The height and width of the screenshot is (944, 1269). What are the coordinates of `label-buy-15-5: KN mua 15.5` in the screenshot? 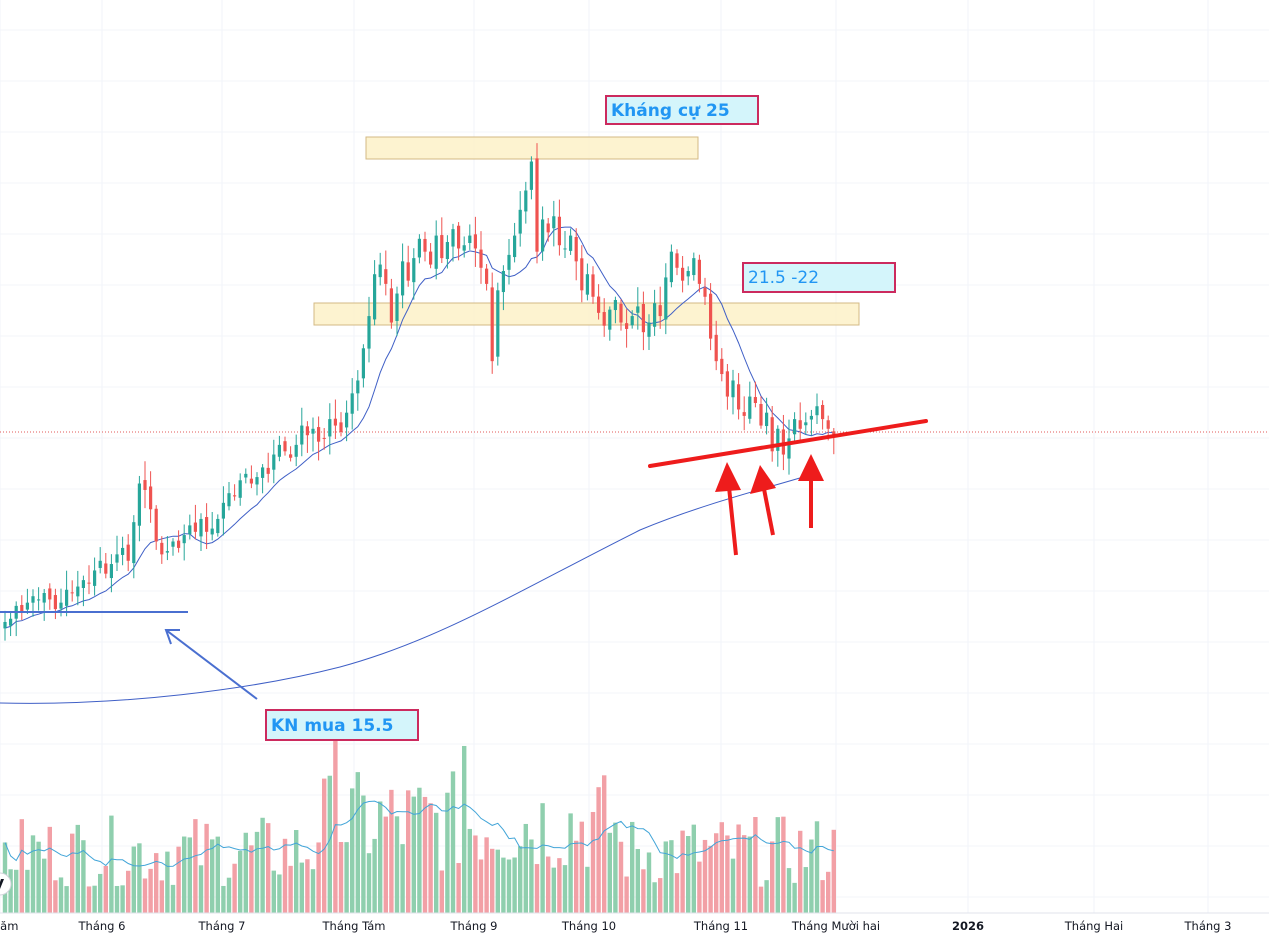 It's located at (342, 725).